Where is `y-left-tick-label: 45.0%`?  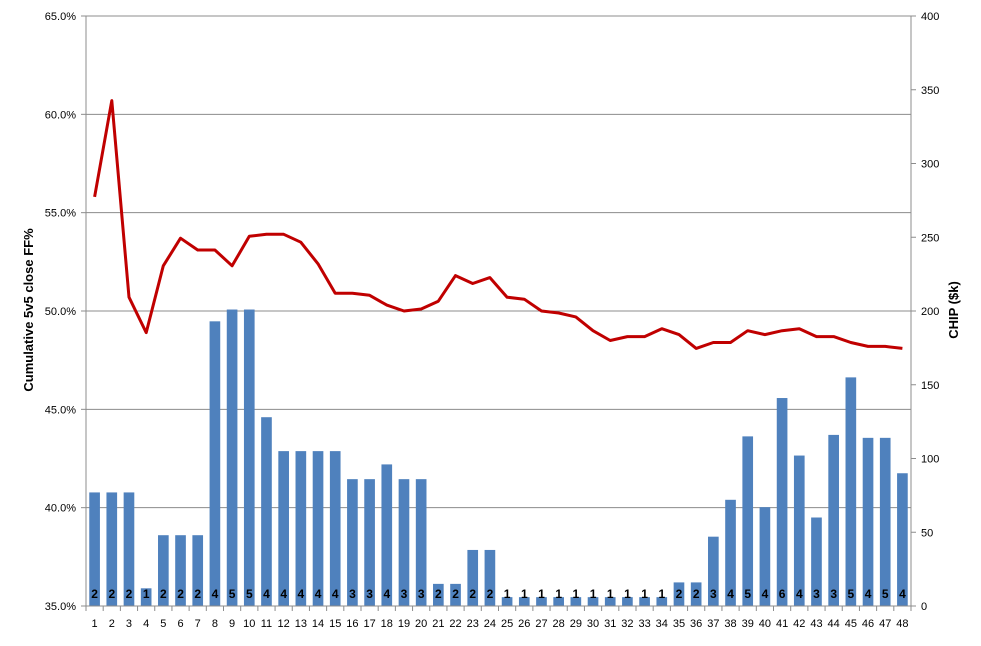
y-left-tick-label: 45.0% is located at coordinates (60, 410).